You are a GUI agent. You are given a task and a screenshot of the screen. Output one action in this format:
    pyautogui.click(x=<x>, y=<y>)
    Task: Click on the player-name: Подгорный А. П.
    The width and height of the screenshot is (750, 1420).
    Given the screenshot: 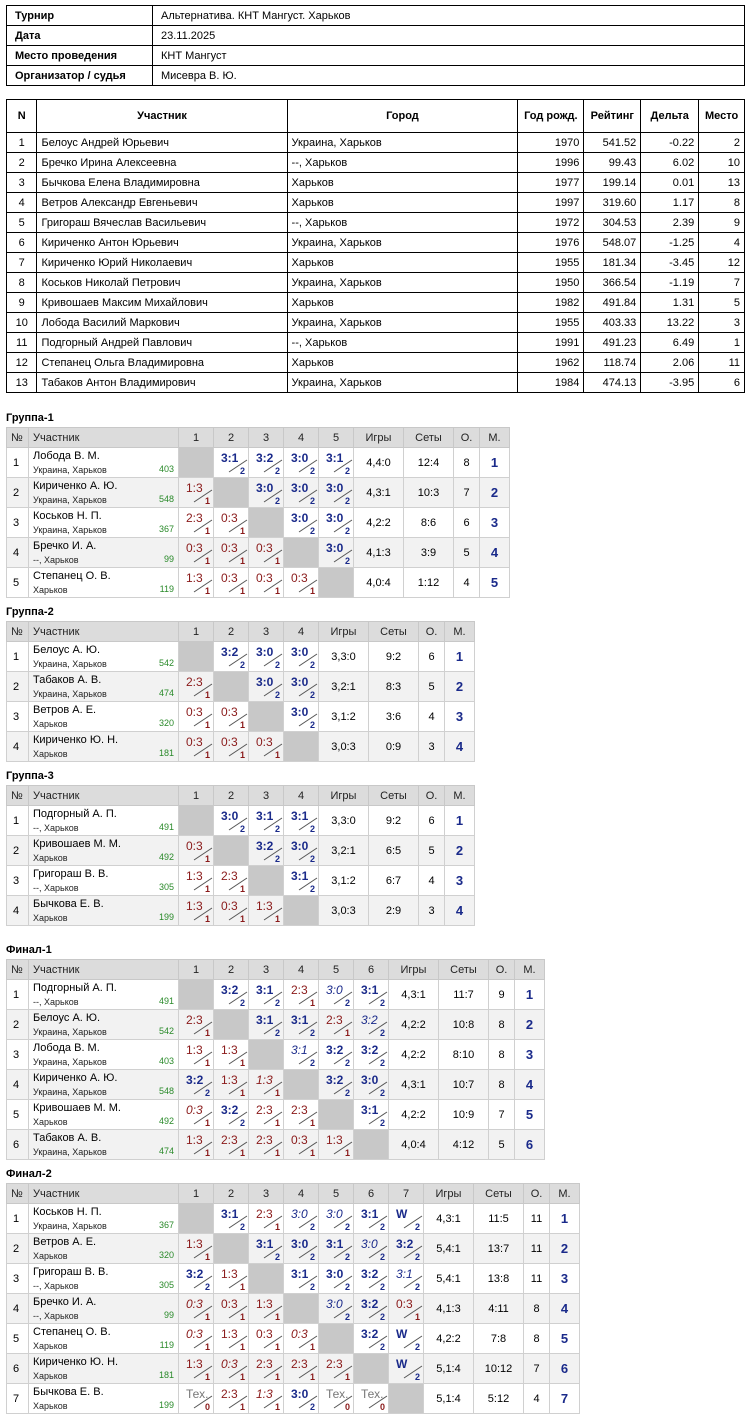 What is the action you would take?
    pyautogui.click(x=75, y=988)
    